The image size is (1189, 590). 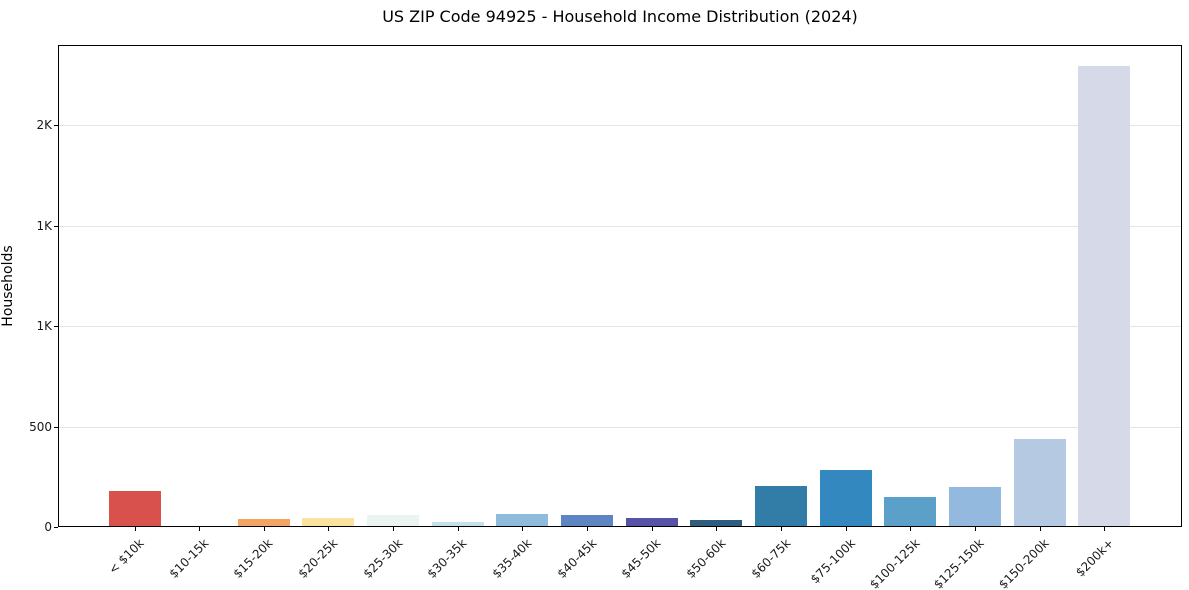 I want to click on x-tick-label: $10-15k, so click(x=189, y=558).